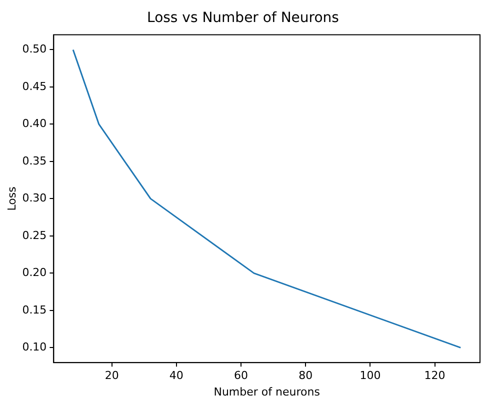  I want to click on chart-title: Loss vs Number of Neurons, so click(243, 18).